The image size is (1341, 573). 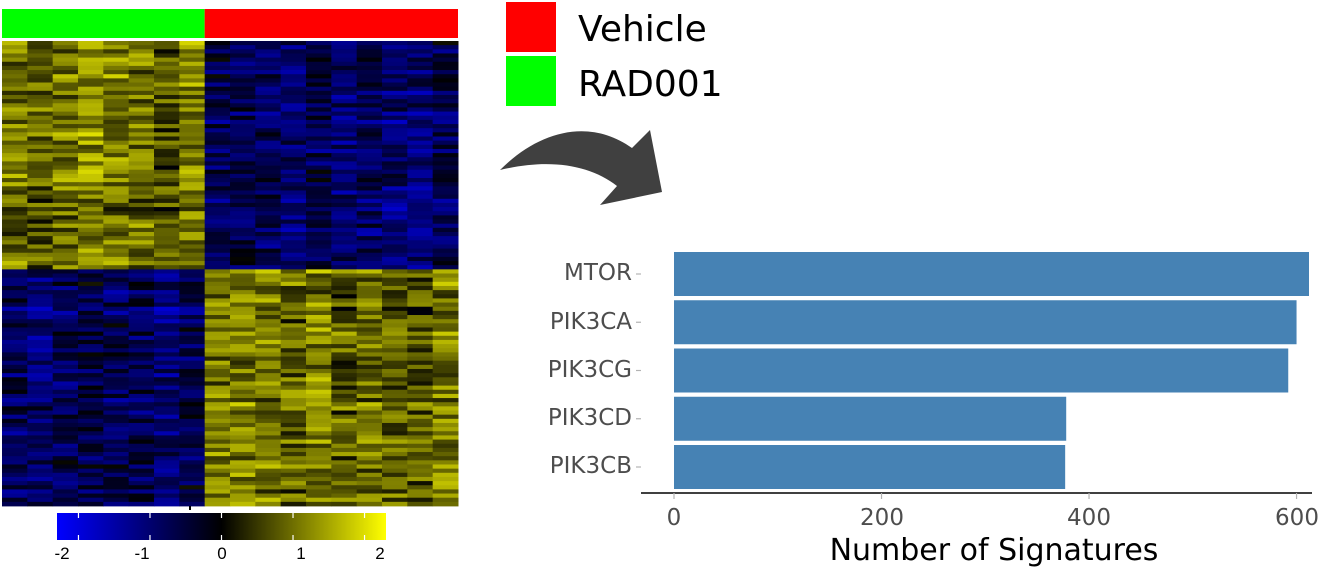 I want to click on bar-pik3cb, so click(x=870, y=467).